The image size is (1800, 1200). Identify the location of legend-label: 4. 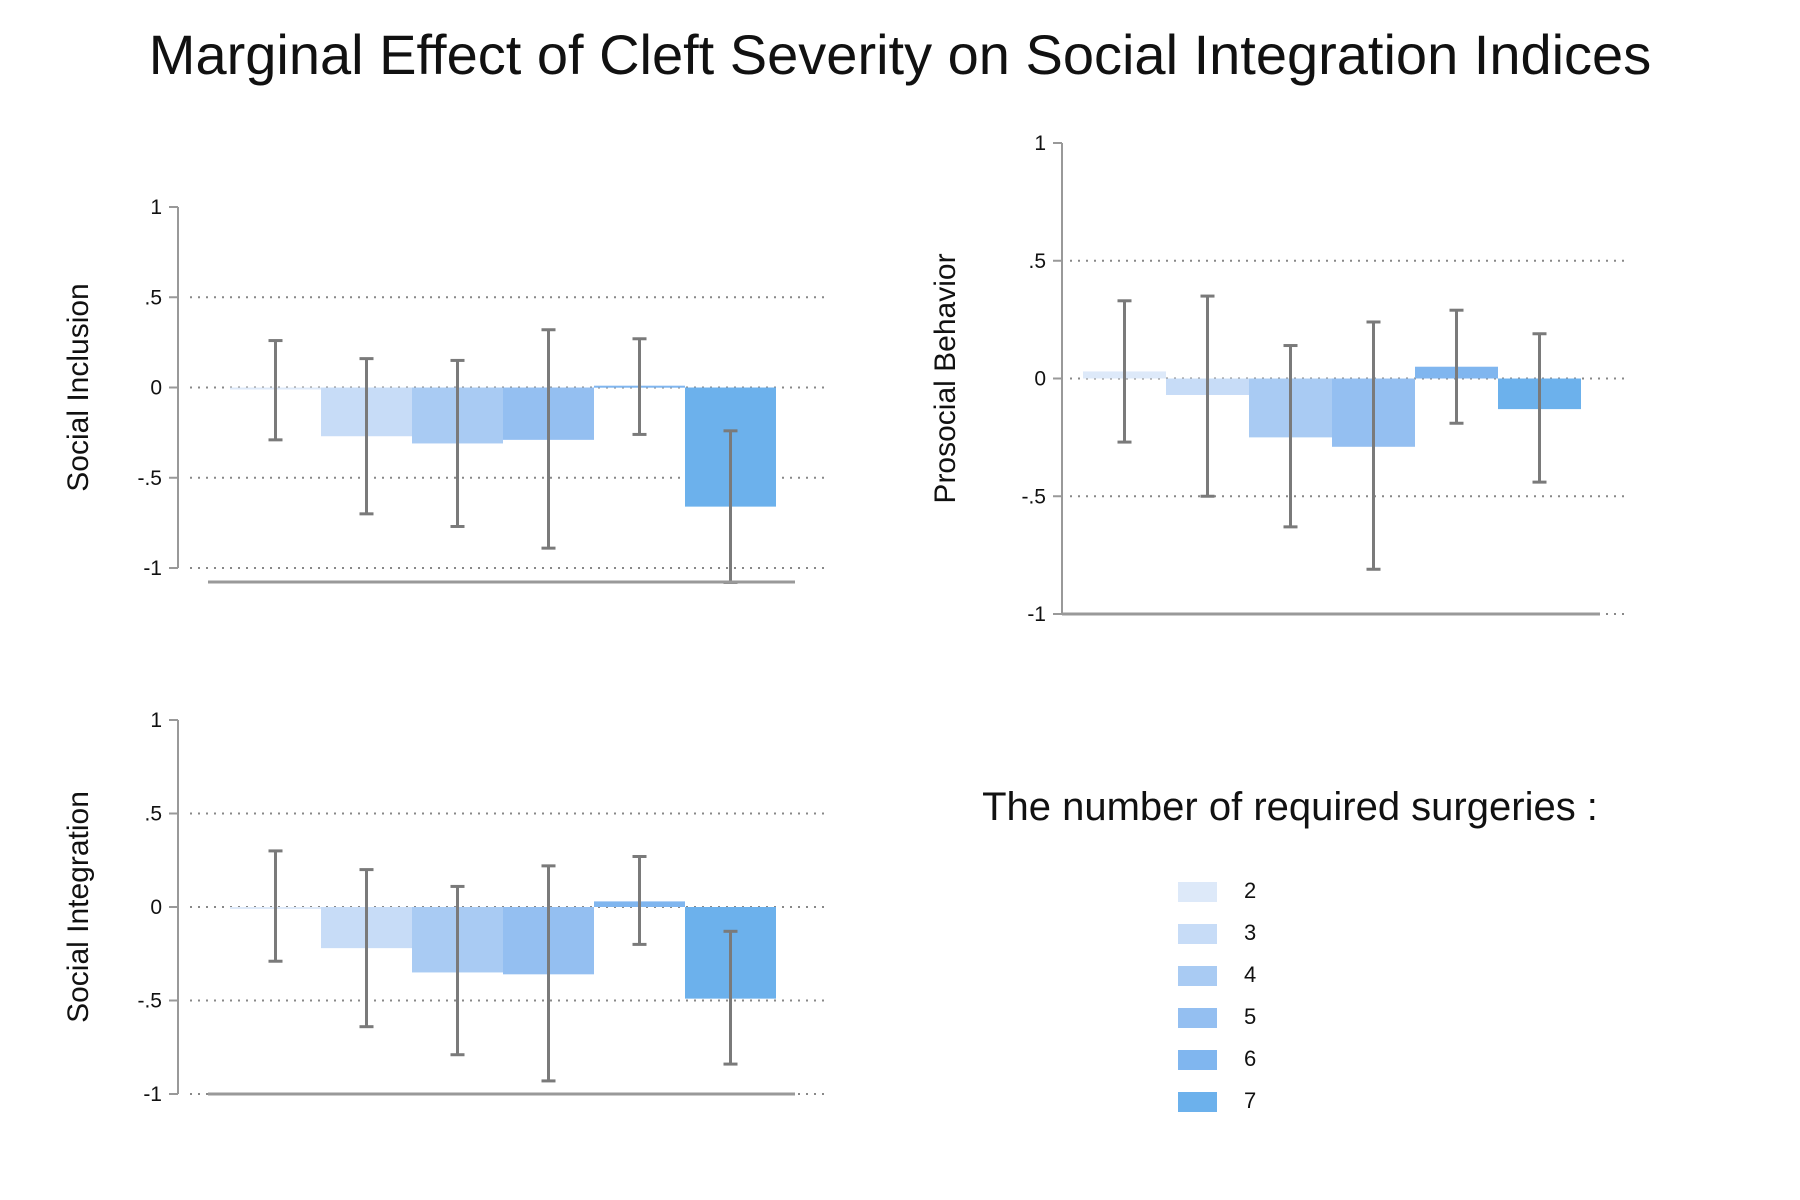
(1250, 974).